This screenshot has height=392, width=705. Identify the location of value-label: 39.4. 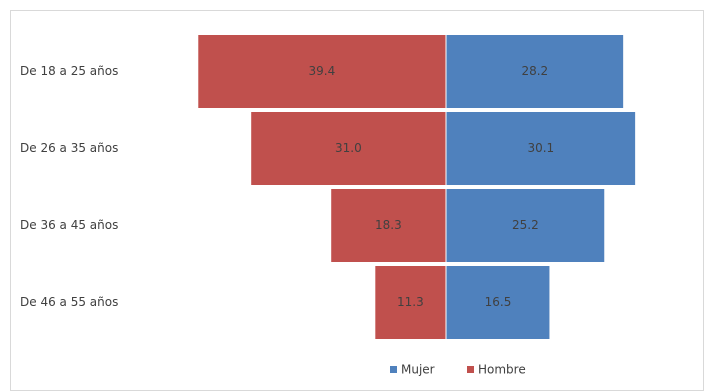
(322, 71).